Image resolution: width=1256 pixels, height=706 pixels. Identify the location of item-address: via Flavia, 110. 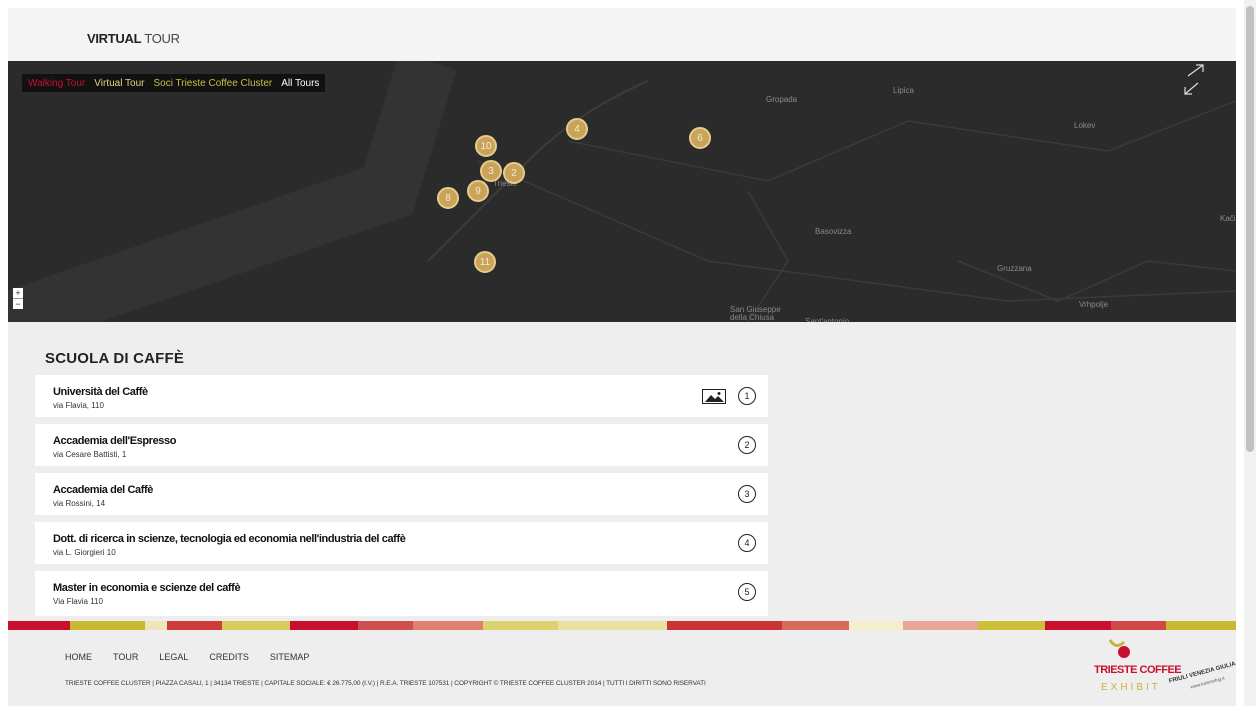
(78, 405).